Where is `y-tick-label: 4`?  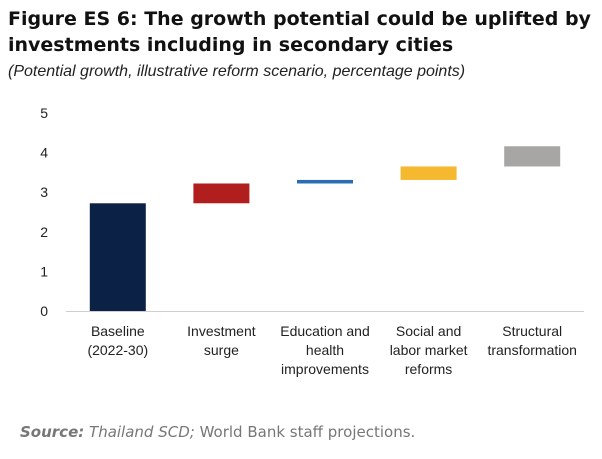
y-tick-label: 4 is located at coordinates (44, 153).